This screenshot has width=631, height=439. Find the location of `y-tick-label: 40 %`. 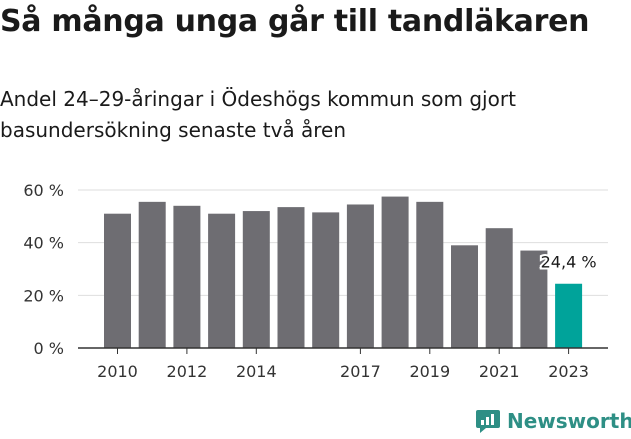

y-tick-label: 40 % is located at coordinates (43, 243).